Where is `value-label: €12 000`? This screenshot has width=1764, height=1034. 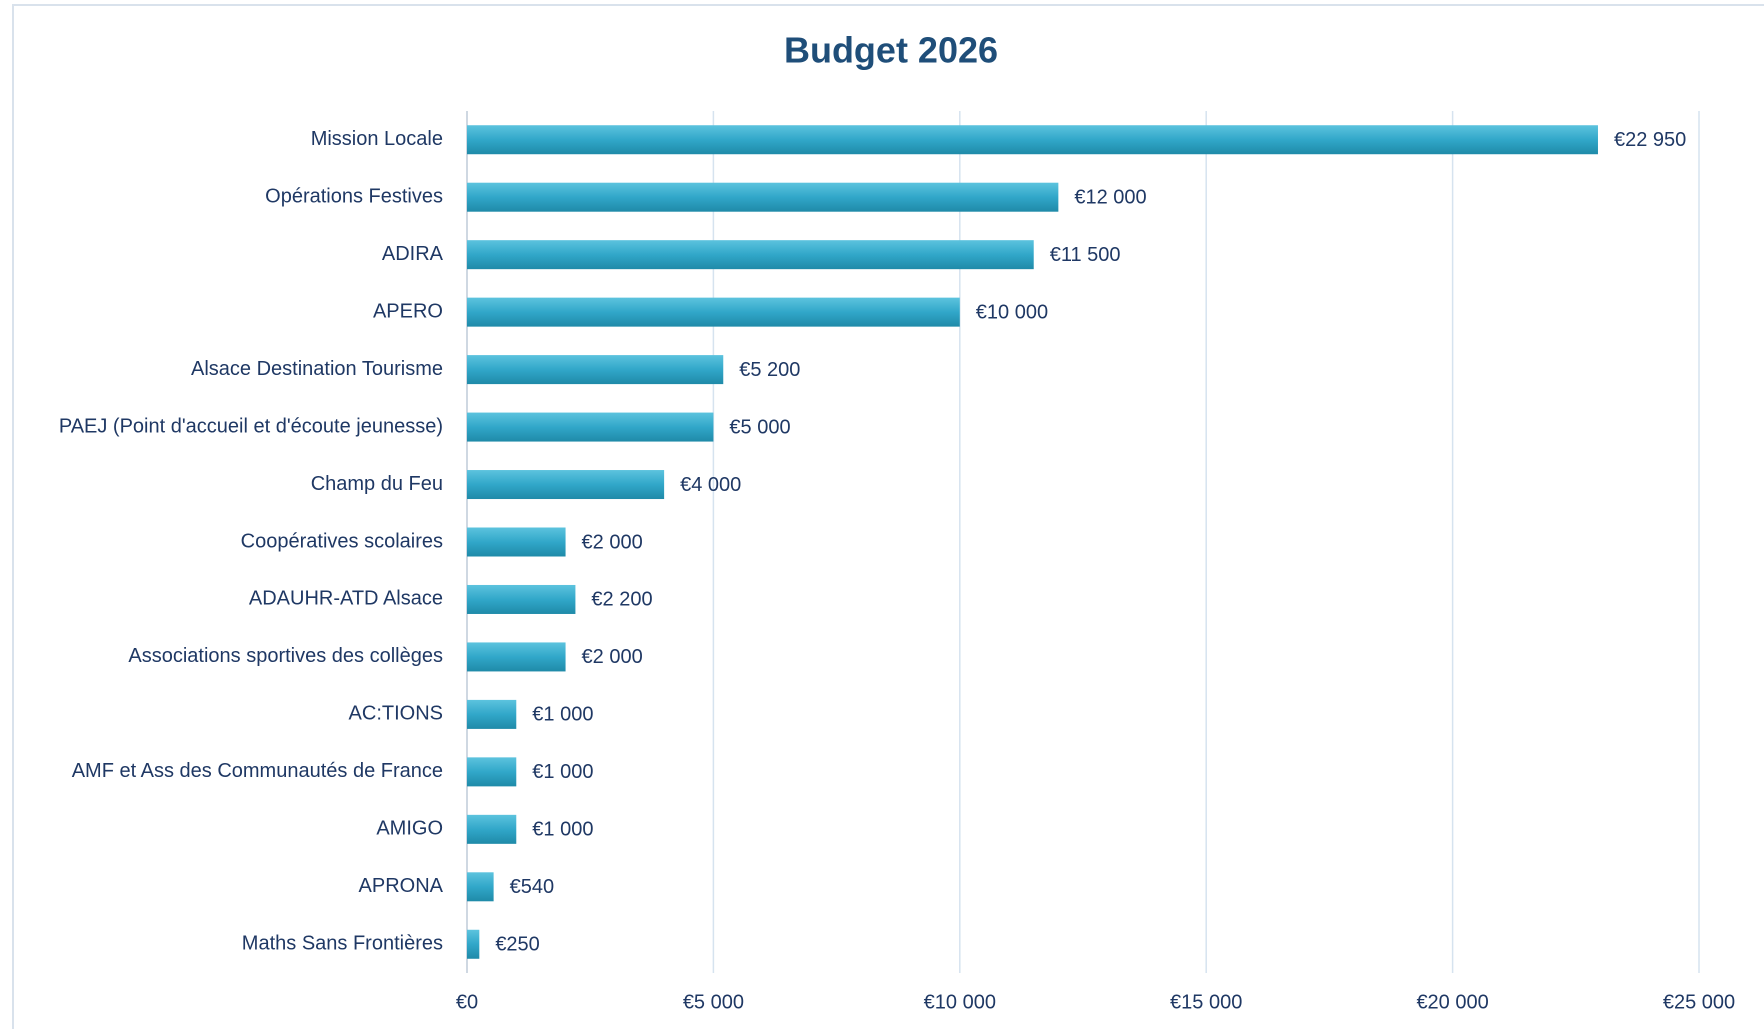
value-label: €12 000 is located at coordinates (1110, 197).